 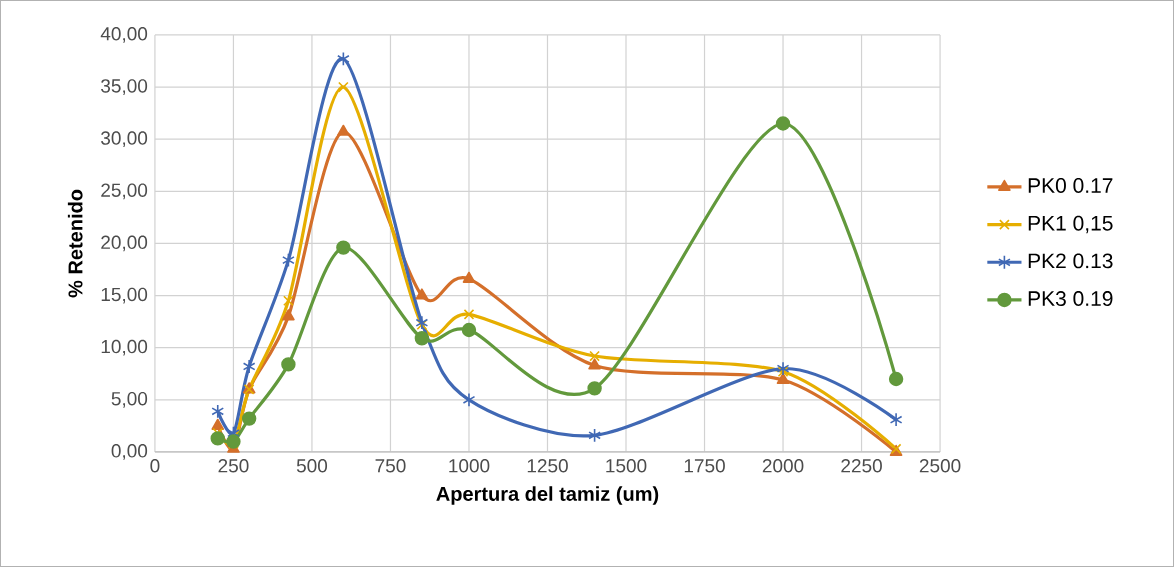 I want to click on x-tick-label: 1000, so click(x=469, y=466).